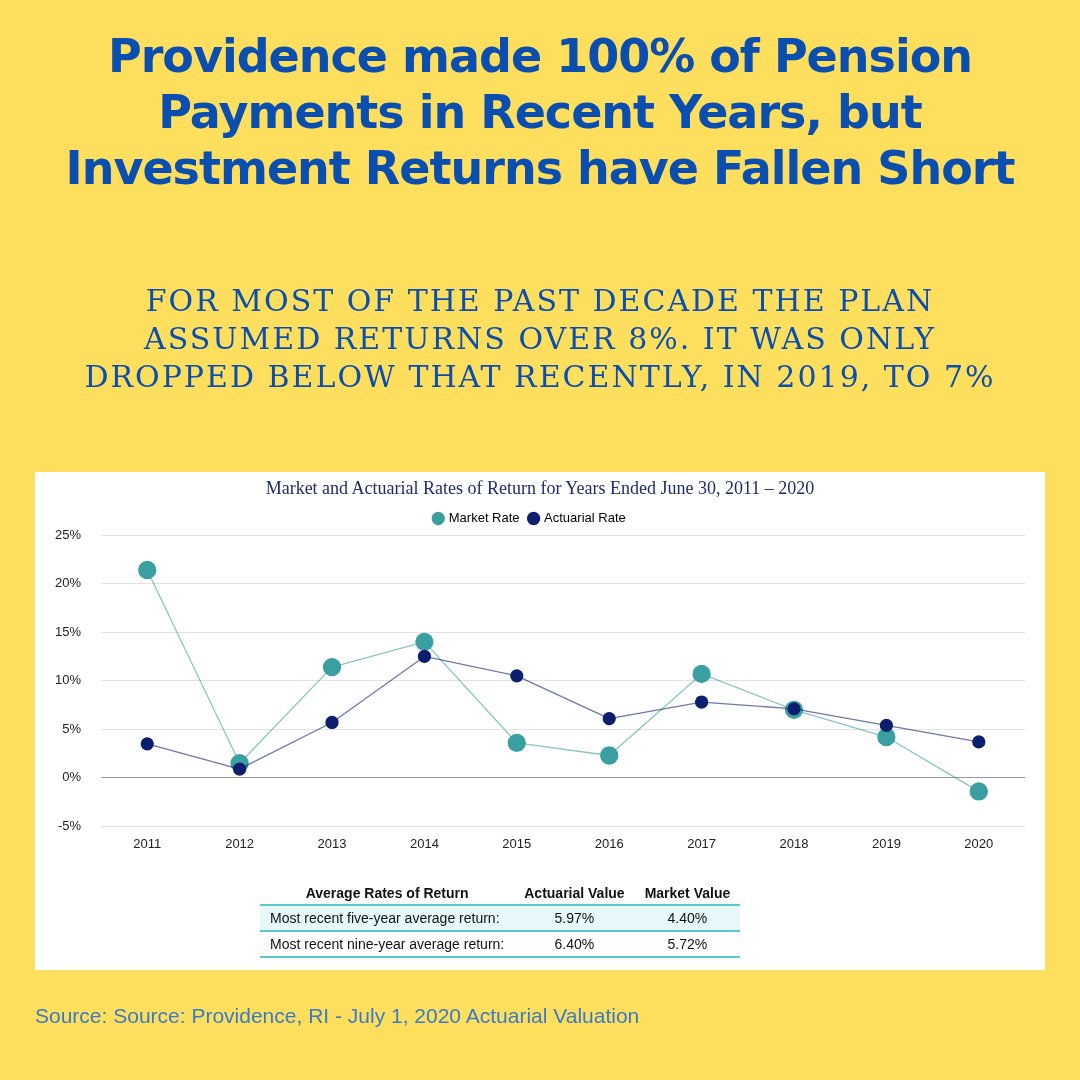 The width and height of the screenshot is (1080, 1080). Describe the element at coordinates (702, 843) in the screenshot. I see `x-tick-label: 2017` at that location.